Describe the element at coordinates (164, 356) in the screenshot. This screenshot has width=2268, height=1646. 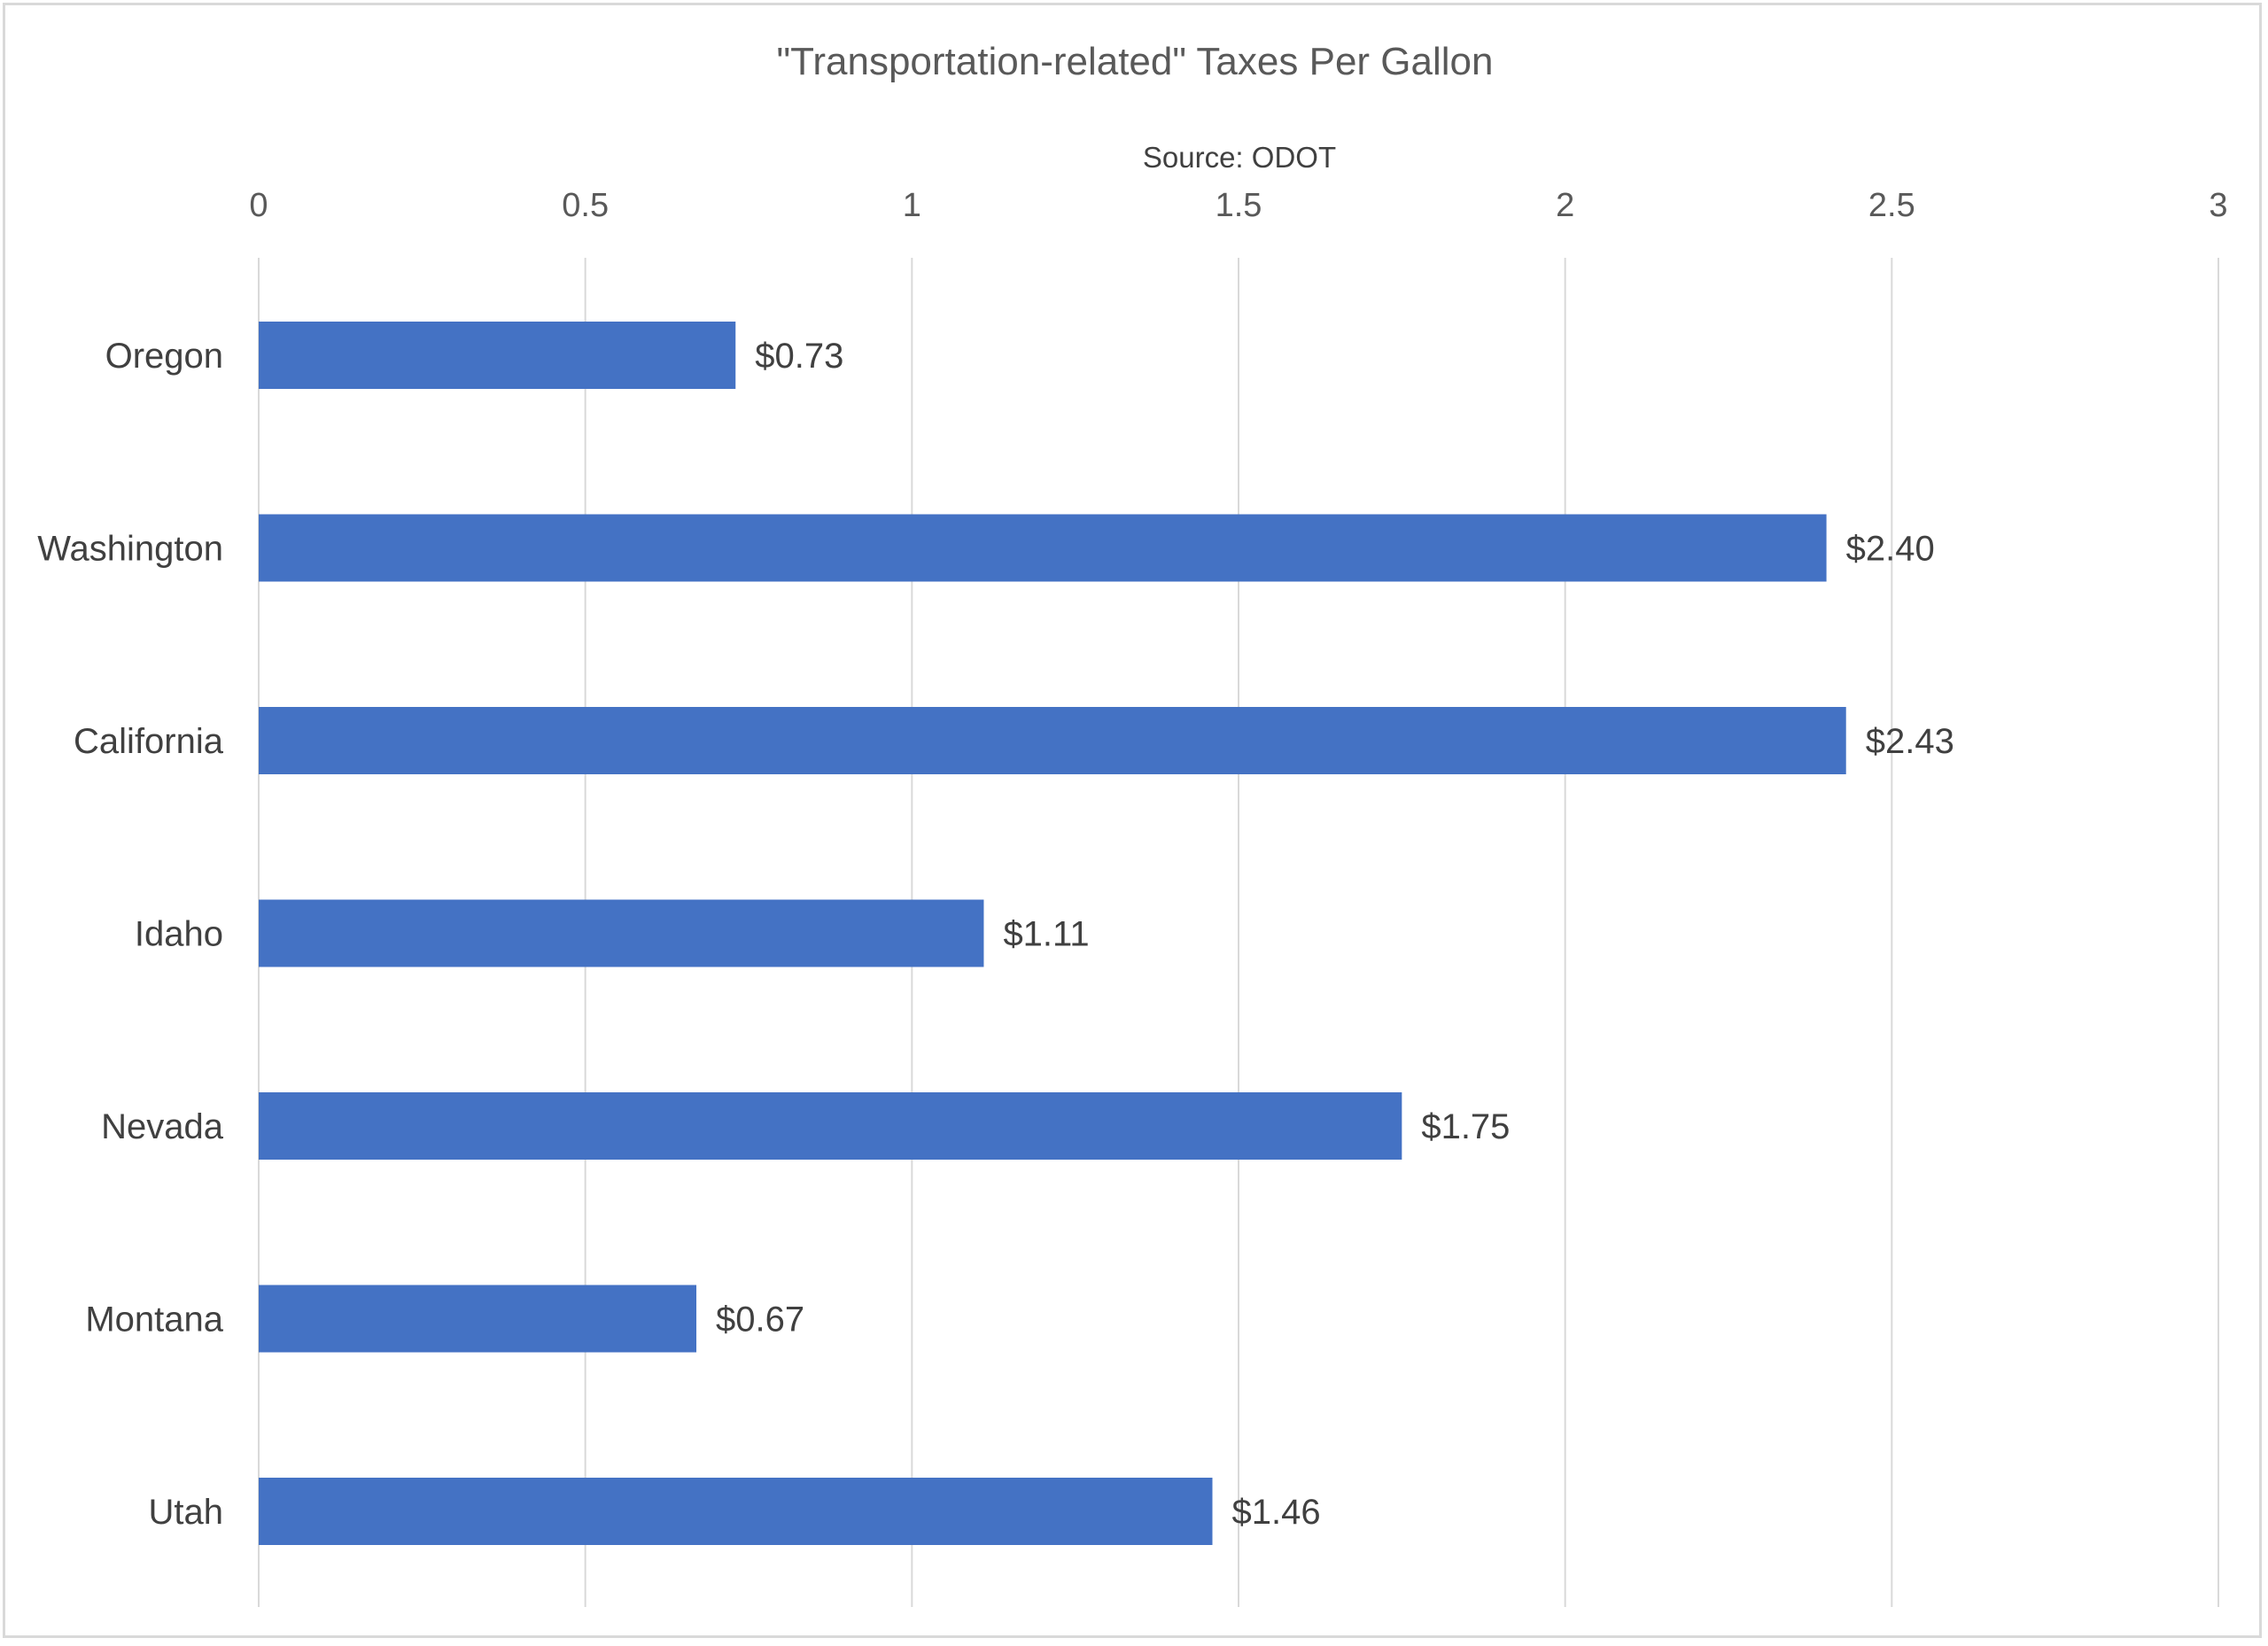
I see `category-label: Oregon` at that location.